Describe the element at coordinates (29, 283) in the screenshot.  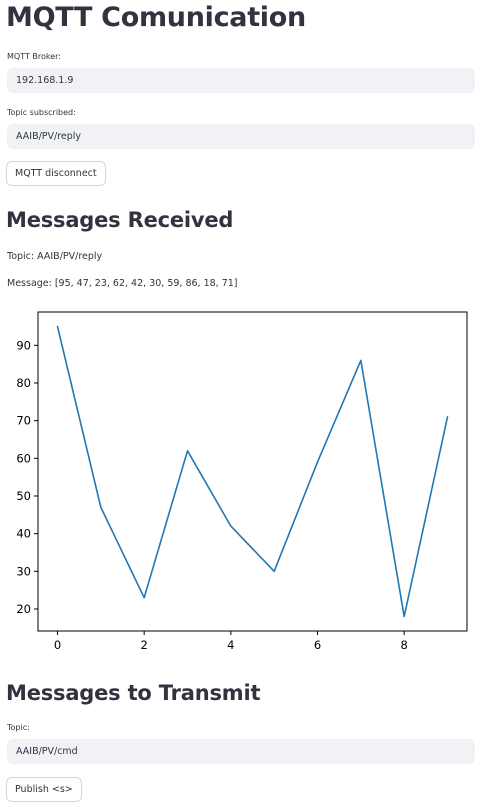
I see `received-message-prefix: Message:` at that location.